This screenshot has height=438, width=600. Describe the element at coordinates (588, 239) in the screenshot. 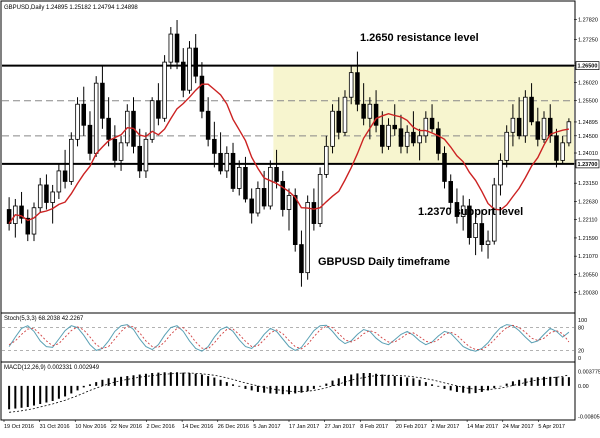

I see `price-tick-label: 1.21590` at that location.